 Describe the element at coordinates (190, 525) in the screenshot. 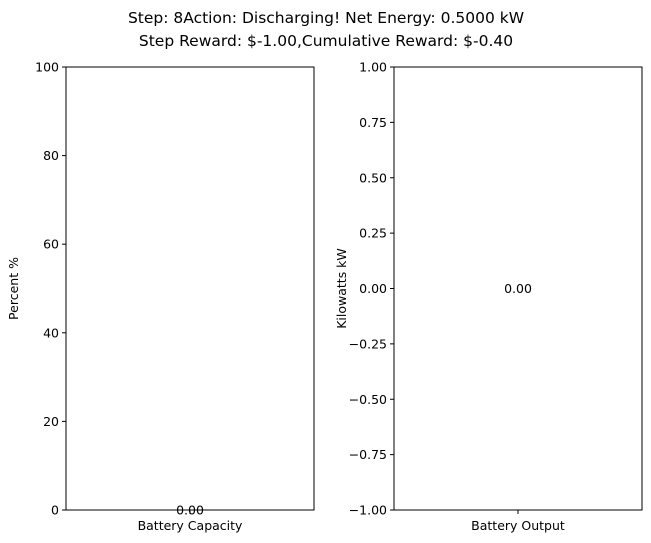

I see `capacity-xtick-label: Battery Capacity` at that location.